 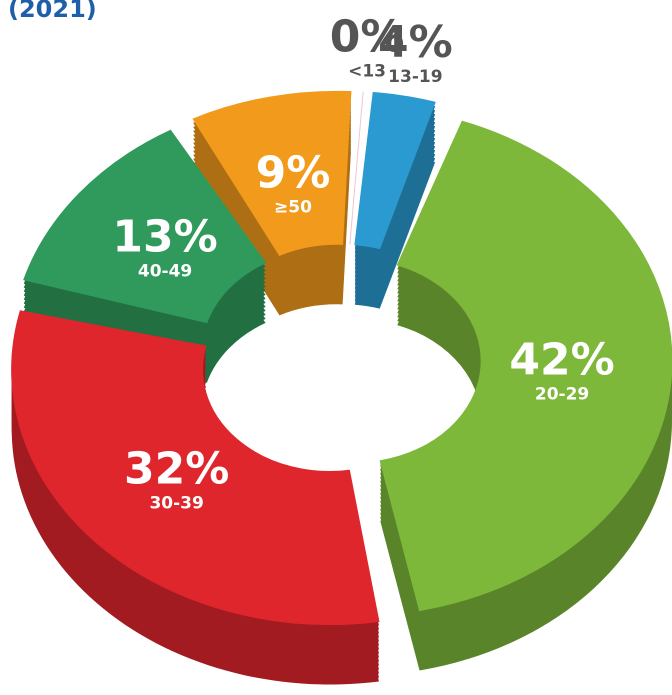 I want to click on category-label: 20-29, so click(x=562, y=394).